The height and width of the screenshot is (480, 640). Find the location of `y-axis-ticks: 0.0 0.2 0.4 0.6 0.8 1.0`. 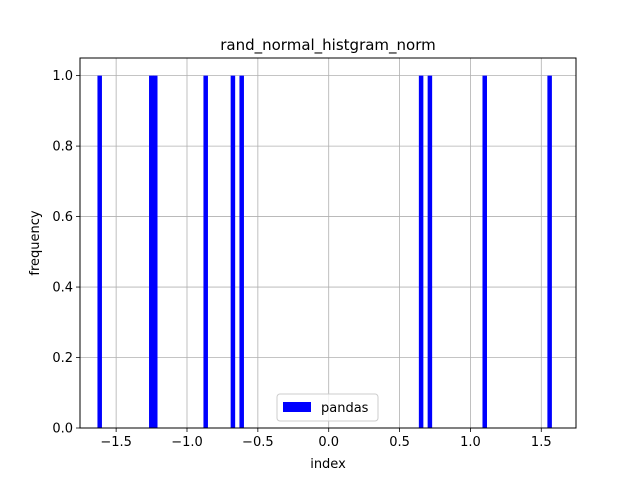

y-axis-ticks: 0.0 0.2 0.4 0.6 0.8 1.0 is located at coordinates (66, 253).